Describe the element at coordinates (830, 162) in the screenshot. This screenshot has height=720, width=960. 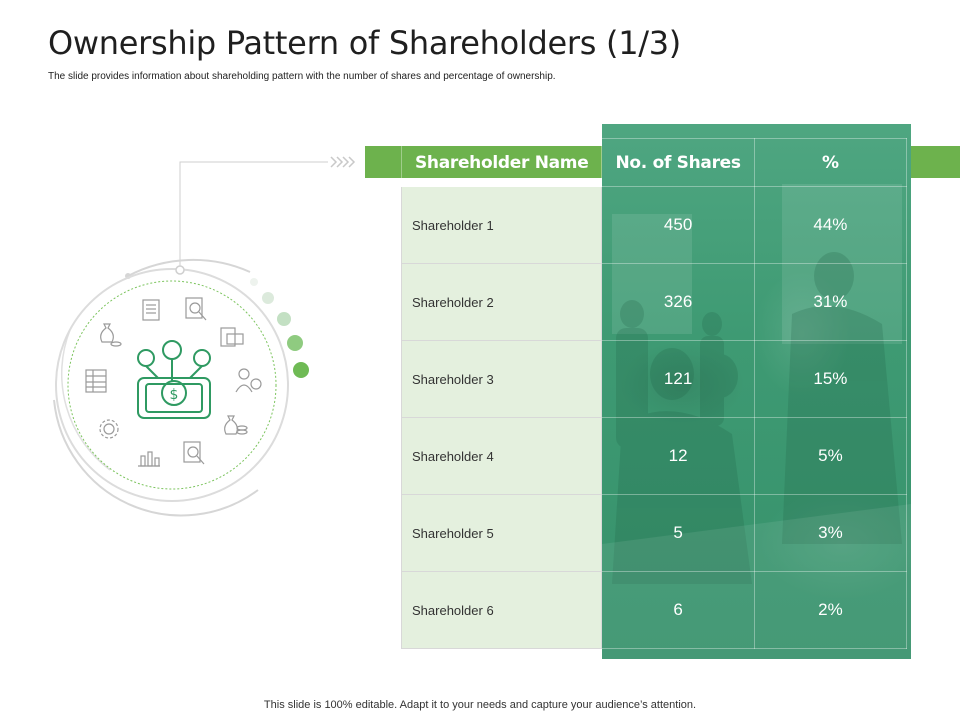
I see `header-percent: %` at that location.